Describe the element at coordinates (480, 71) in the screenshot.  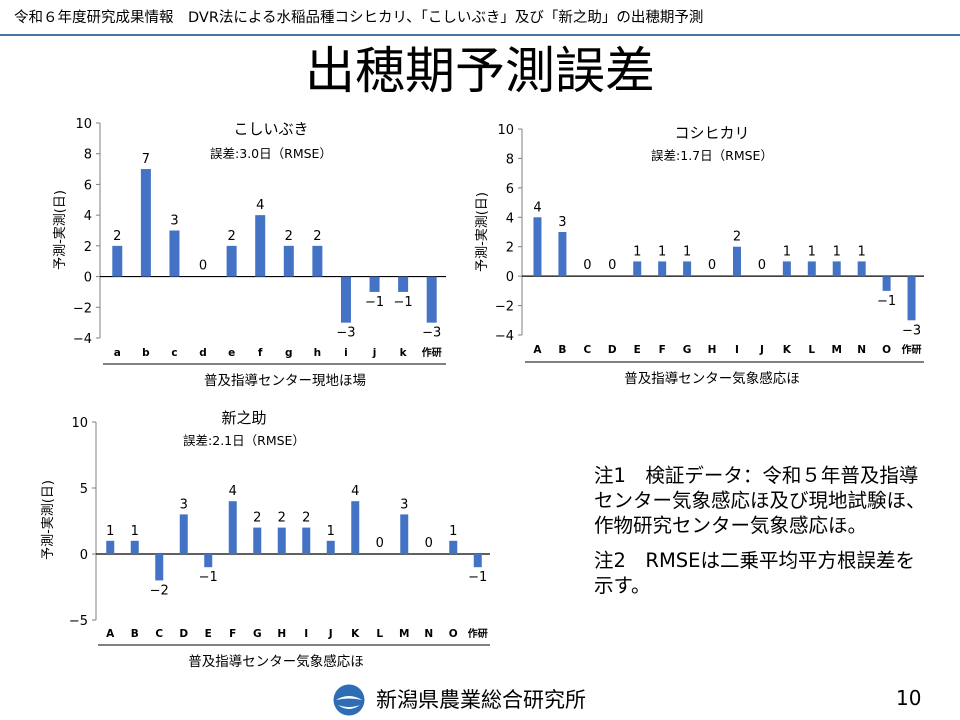
I see `page-title: 出穂期予測誤差` at that location.